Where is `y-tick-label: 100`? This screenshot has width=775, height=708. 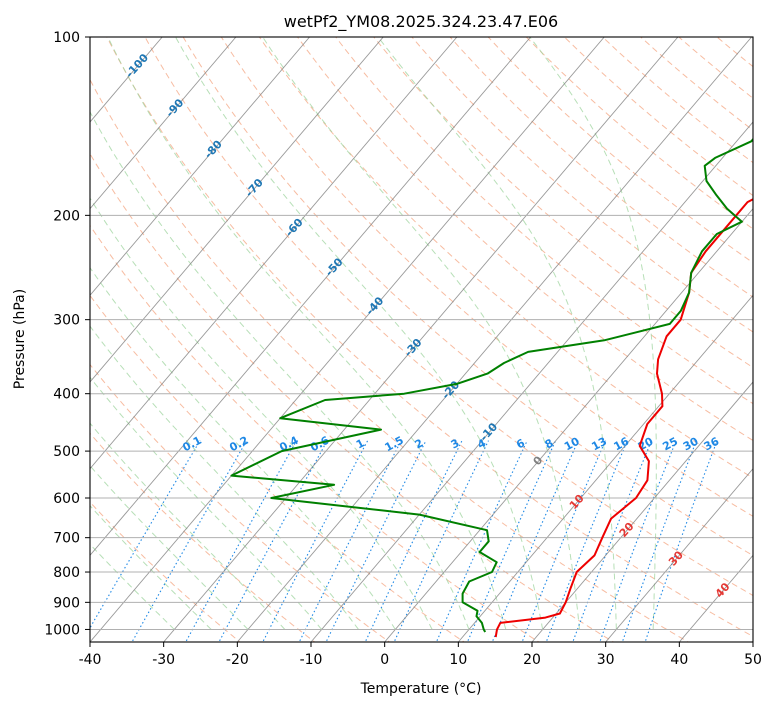
y-tick-label: 100 is located at coordinates (66, 38).